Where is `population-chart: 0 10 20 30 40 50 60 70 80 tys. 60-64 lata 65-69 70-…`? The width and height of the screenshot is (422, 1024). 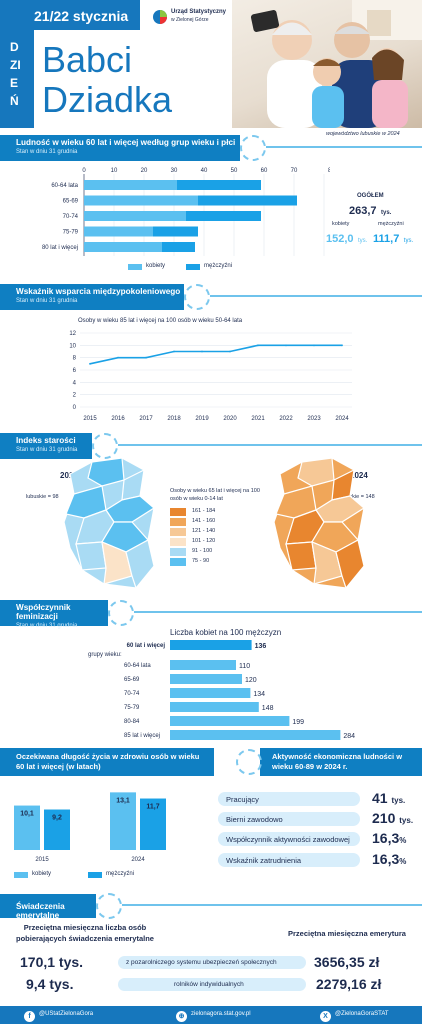 population-chart: 0 10 20 30 40 50 60 70 80 tys. 60-64 lata 65-69 70-… is located at coordinates (186, 212).